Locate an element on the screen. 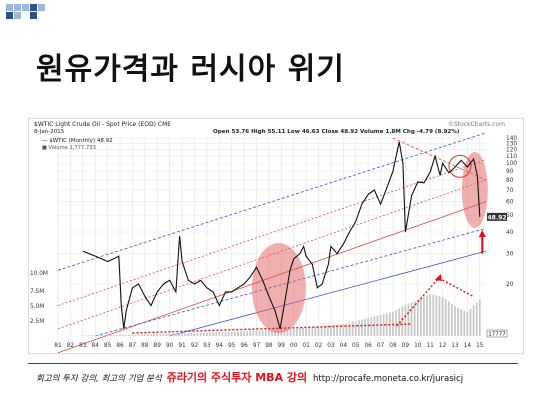 The width and height of the screenshot is (545, 408). x-tick-label: 07 is located at coordinates (381, 346).